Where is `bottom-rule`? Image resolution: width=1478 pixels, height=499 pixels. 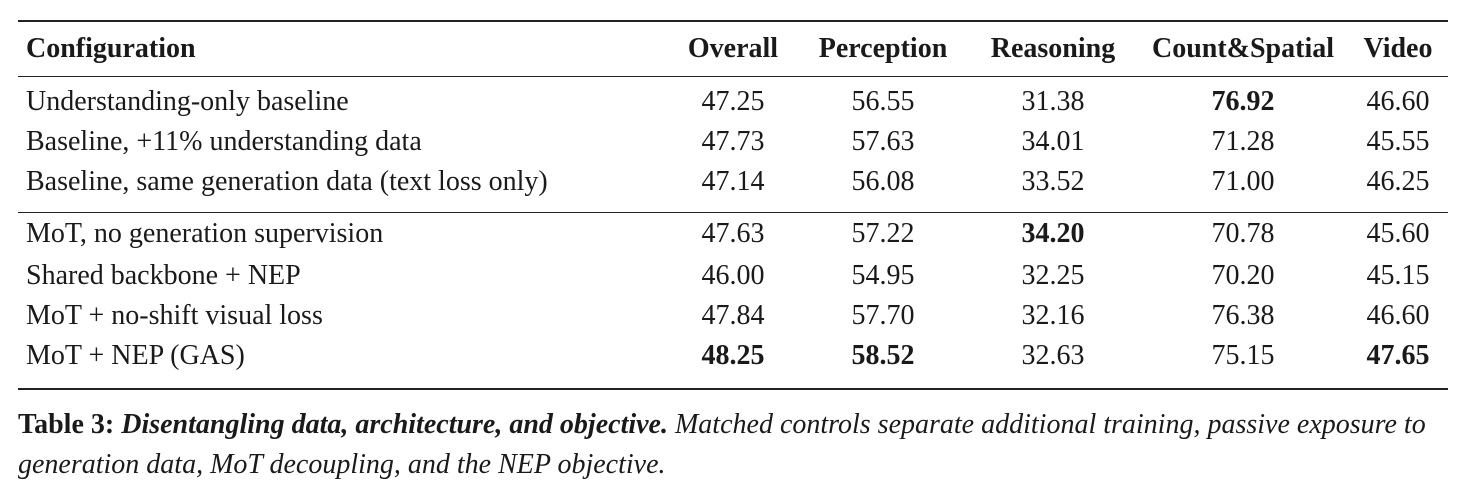 bottom-rule is located at coordinates (733, 389).